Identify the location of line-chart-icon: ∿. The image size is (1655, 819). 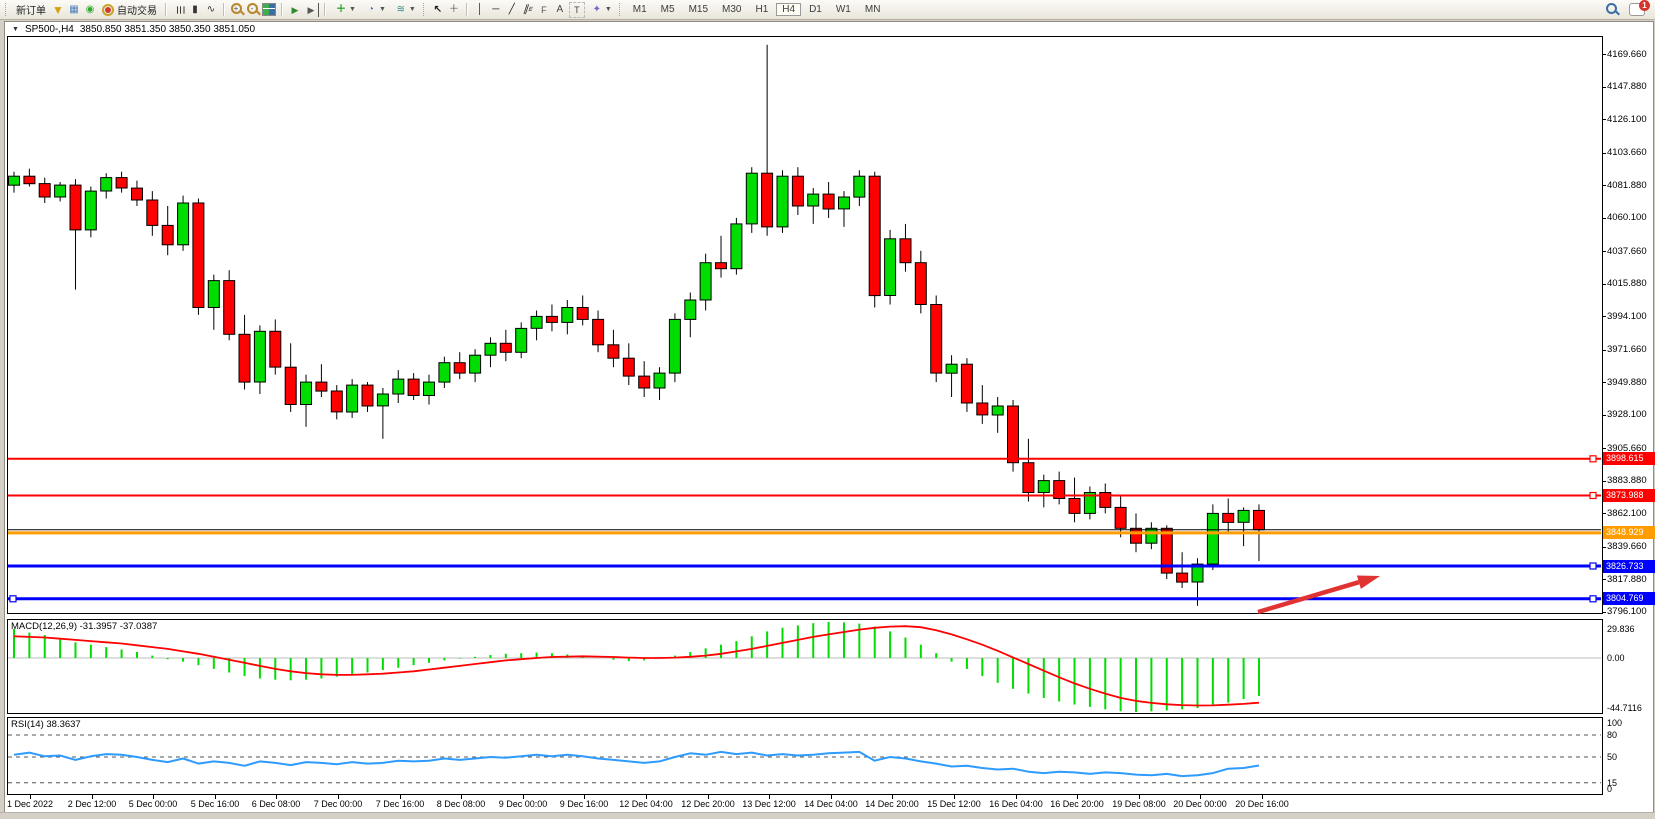
(211, 9).